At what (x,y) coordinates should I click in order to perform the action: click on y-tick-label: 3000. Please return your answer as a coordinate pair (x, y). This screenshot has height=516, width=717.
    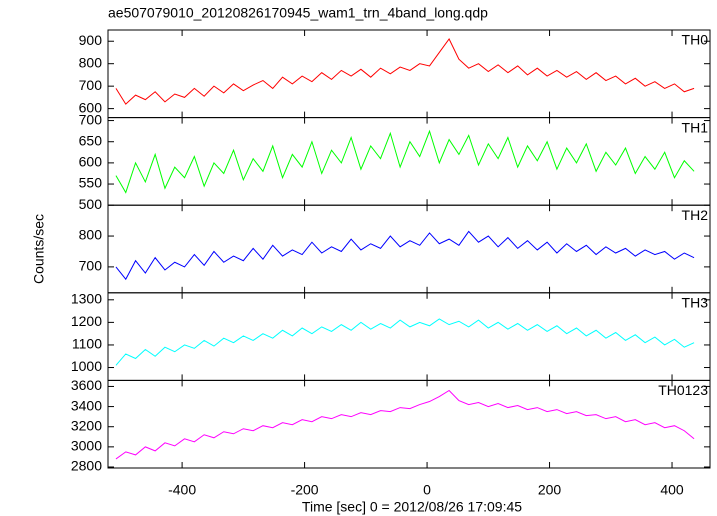
    Looking at the image, I should click on (86, 446).